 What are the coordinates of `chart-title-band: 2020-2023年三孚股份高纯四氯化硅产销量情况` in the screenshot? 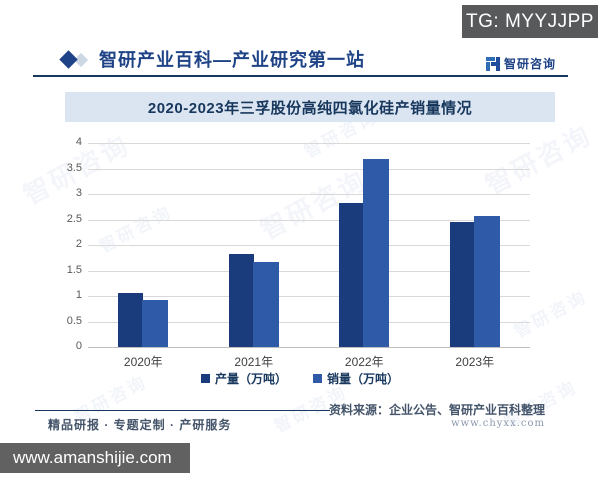 It's located at (310, 107).